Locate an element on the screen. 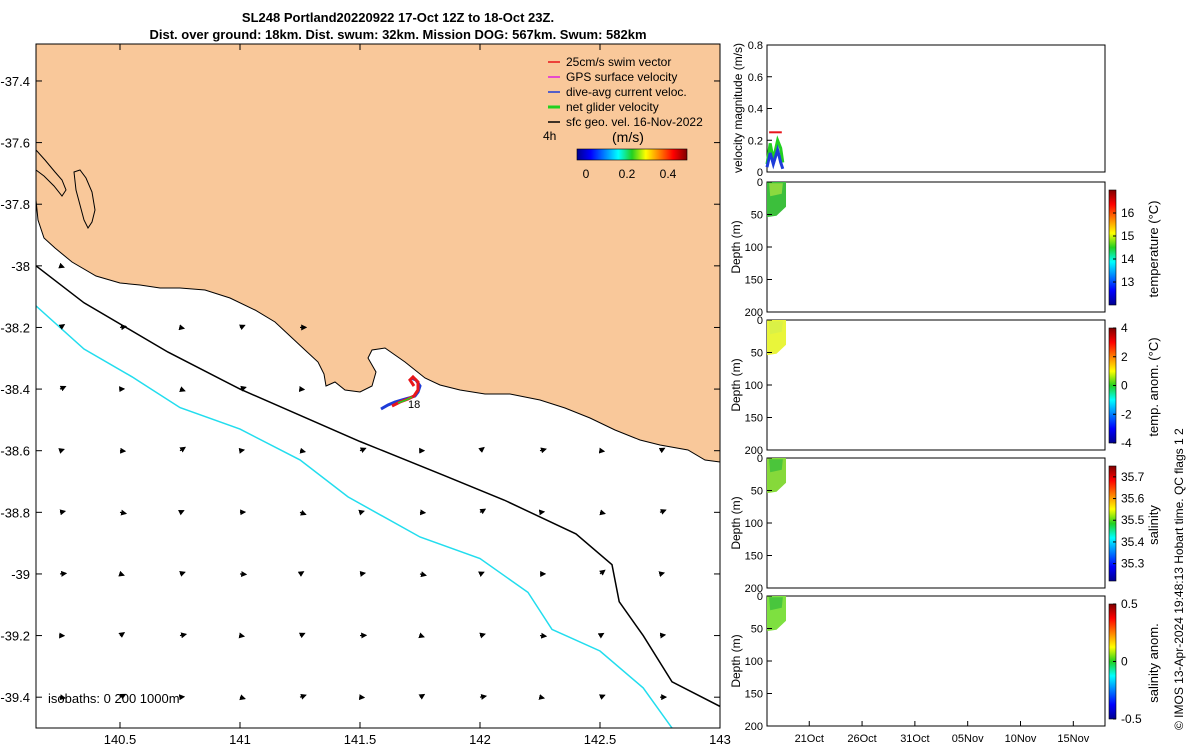 This screenshot has height=750, width=1200. map-x-tick-label: 142.5 is located at coordinates (600, 739).